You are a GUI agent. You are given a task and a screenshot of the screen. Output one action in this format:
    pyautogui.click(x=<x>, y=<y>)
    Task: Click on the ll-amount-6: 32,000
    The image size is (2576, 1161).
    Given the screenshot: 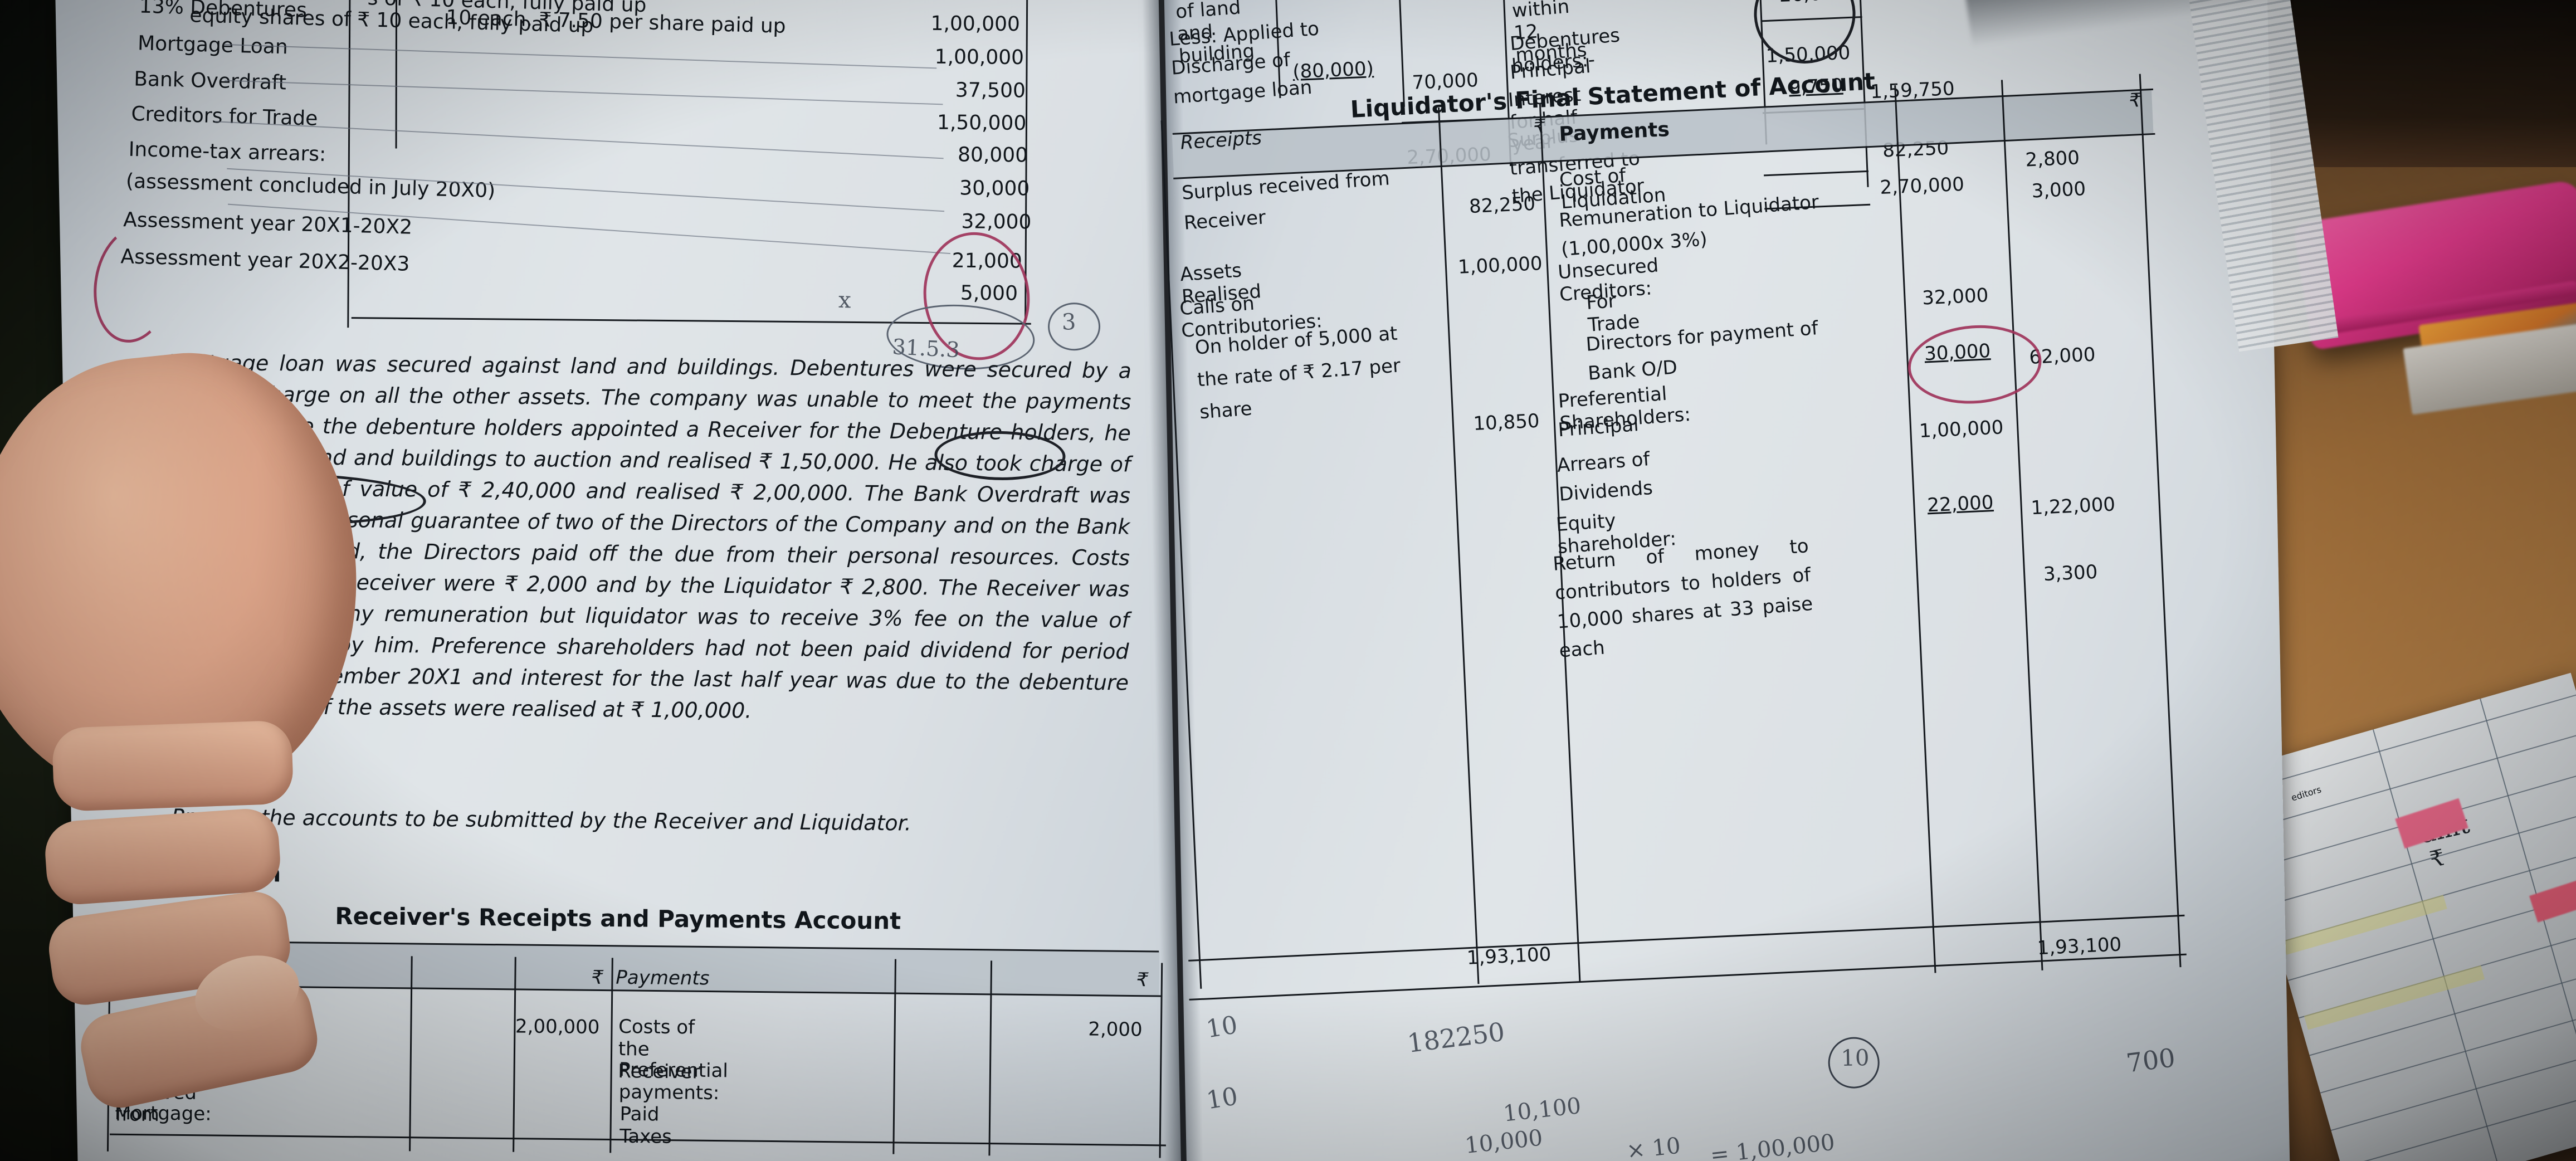 What is the action you would take?
    pyautogui.click(x=996, y=222)
    